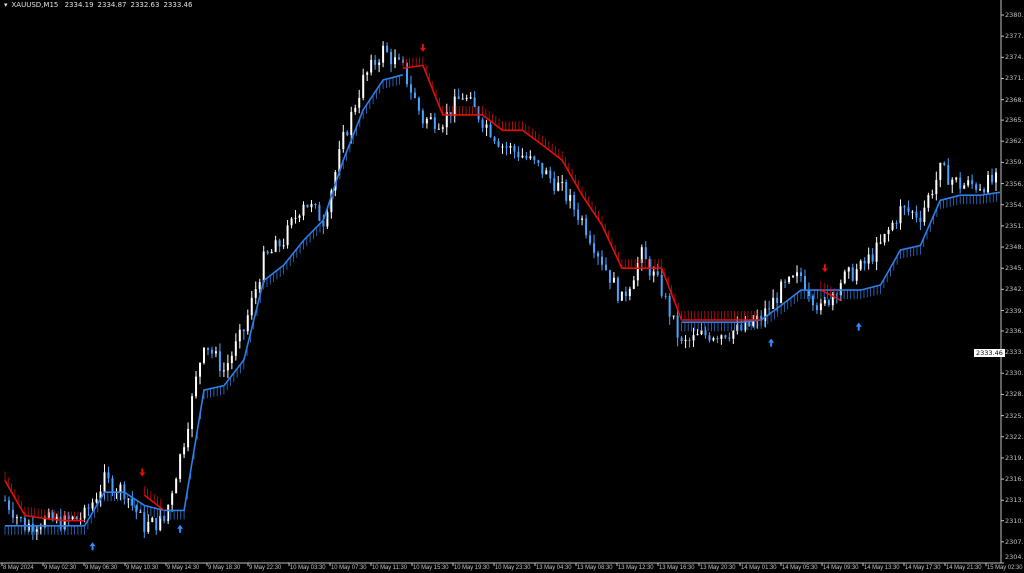 This screenshot has width=1024, height=573. Describe the element at coordinates (6, 5) in the screenshot. I see `collapse-triangle-icon: ▾` at that location.